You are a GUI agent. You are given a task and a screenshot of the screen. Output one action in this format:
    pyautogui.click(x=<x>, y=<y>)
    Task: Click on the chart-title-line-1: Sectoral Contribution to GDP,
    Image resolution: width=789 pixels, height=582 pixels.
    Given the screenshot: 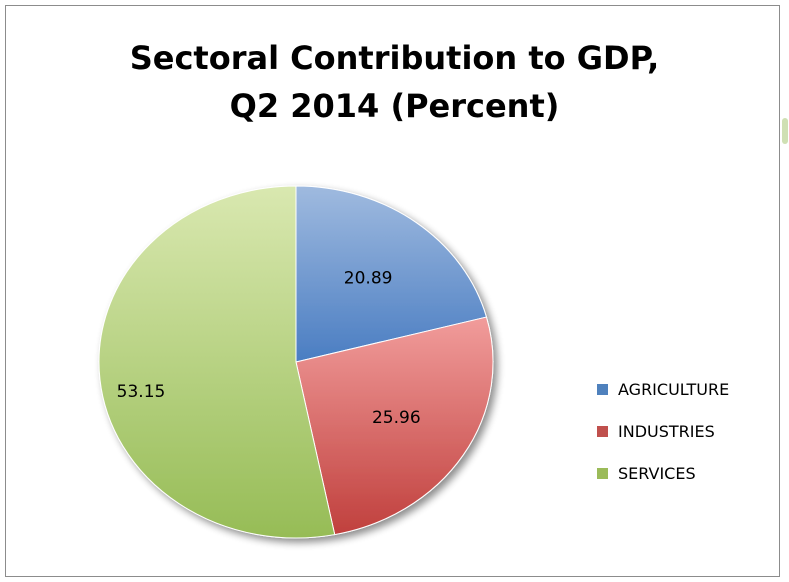 What is the action you would take?
    pyautogui.click(x=394, y=58)
    